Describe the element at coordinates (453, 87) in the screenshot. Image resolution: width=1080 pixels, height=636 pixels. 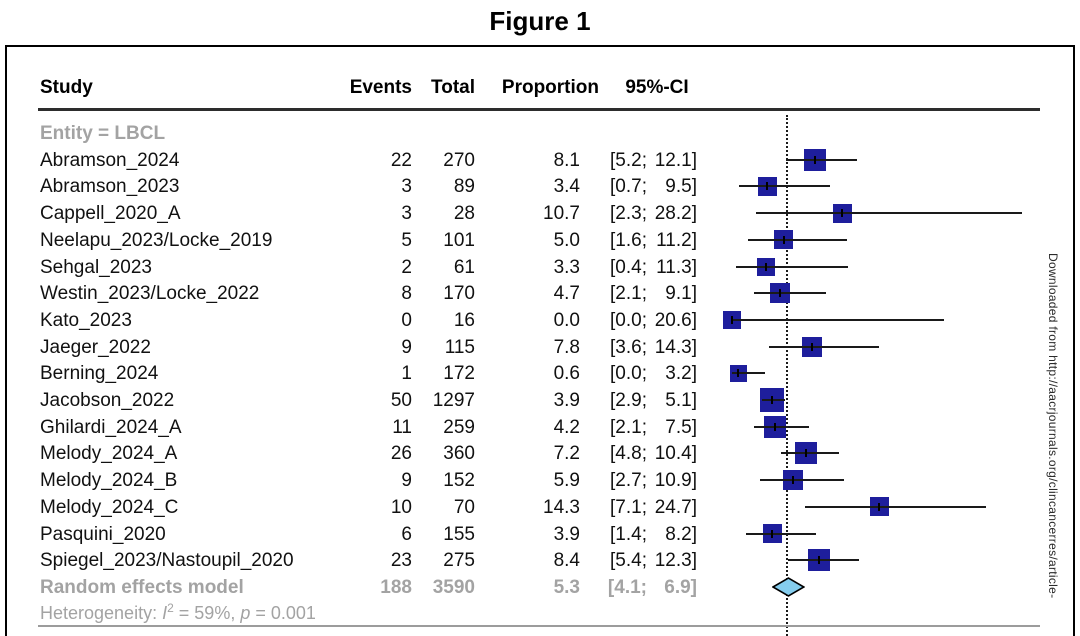
I see `column-header-total: Total` at that location.